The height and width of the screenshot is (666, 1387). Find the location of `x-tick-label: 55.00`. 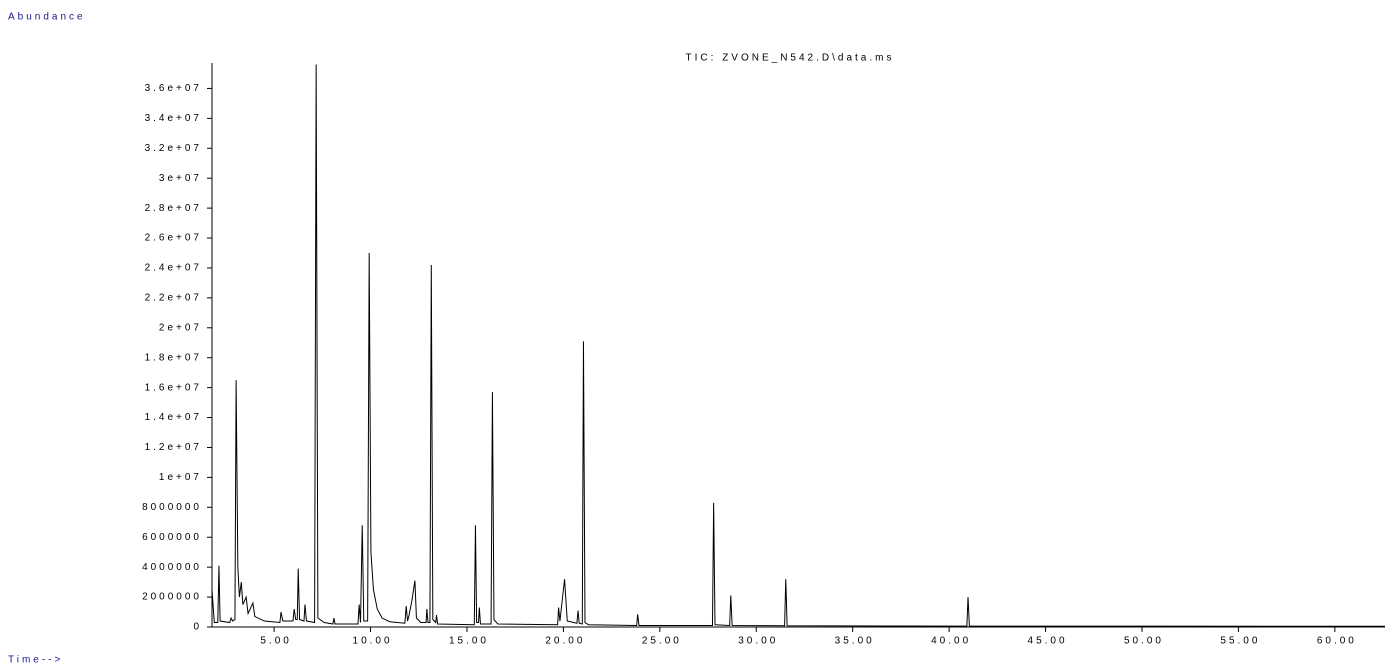

x-tick-label: 55.00 is located at coordinates (1240, 641).